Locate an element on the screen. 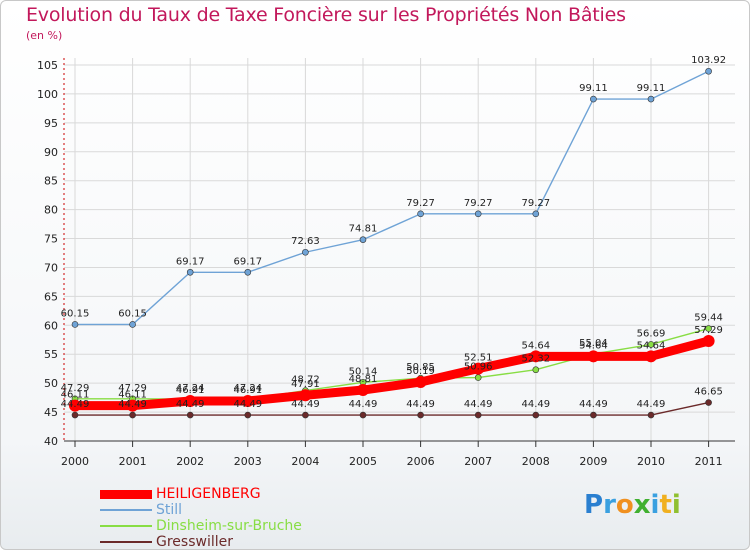 This screenshot has height=550, width=750. legend-item: HEILIGENBERG is located at coordinates (230, 494).